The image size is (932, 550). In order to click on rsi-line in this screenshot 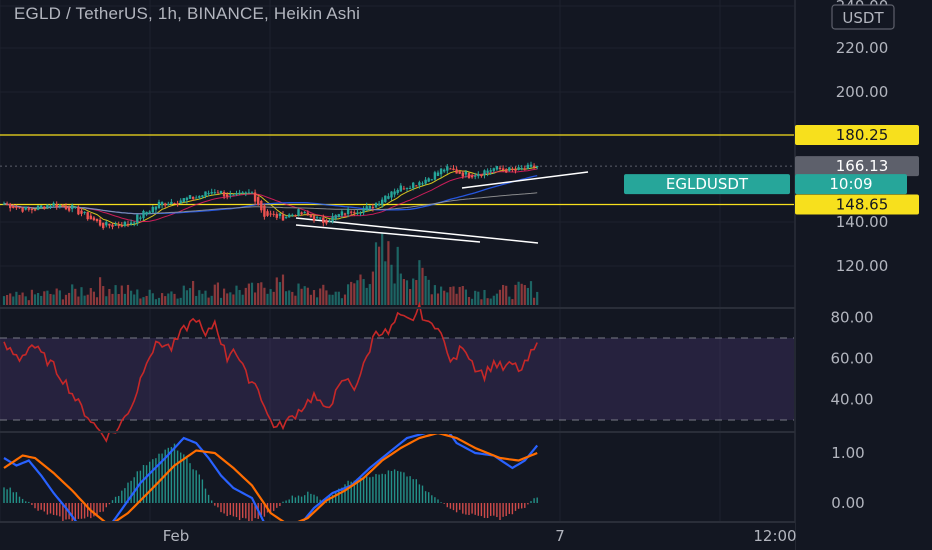, I will do `click(270, 372)`.